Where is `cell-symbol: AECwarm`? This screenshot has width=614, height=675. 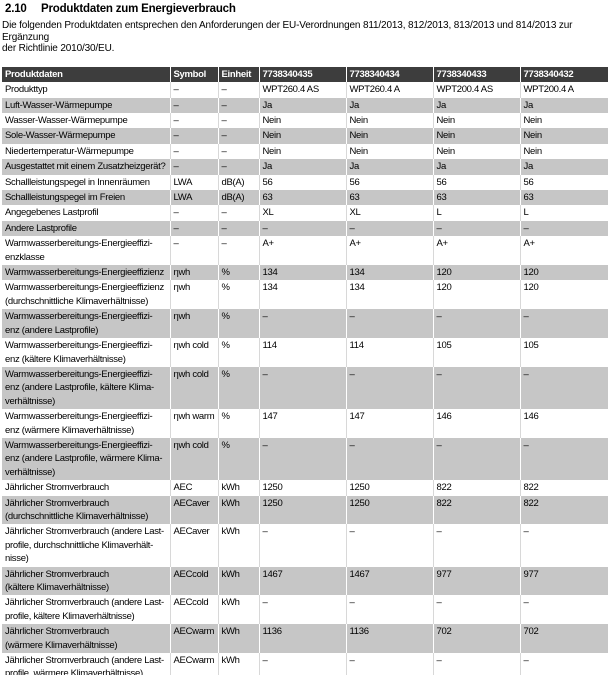 cell-symbol: AECwarm is located at coordinates (194, 639).